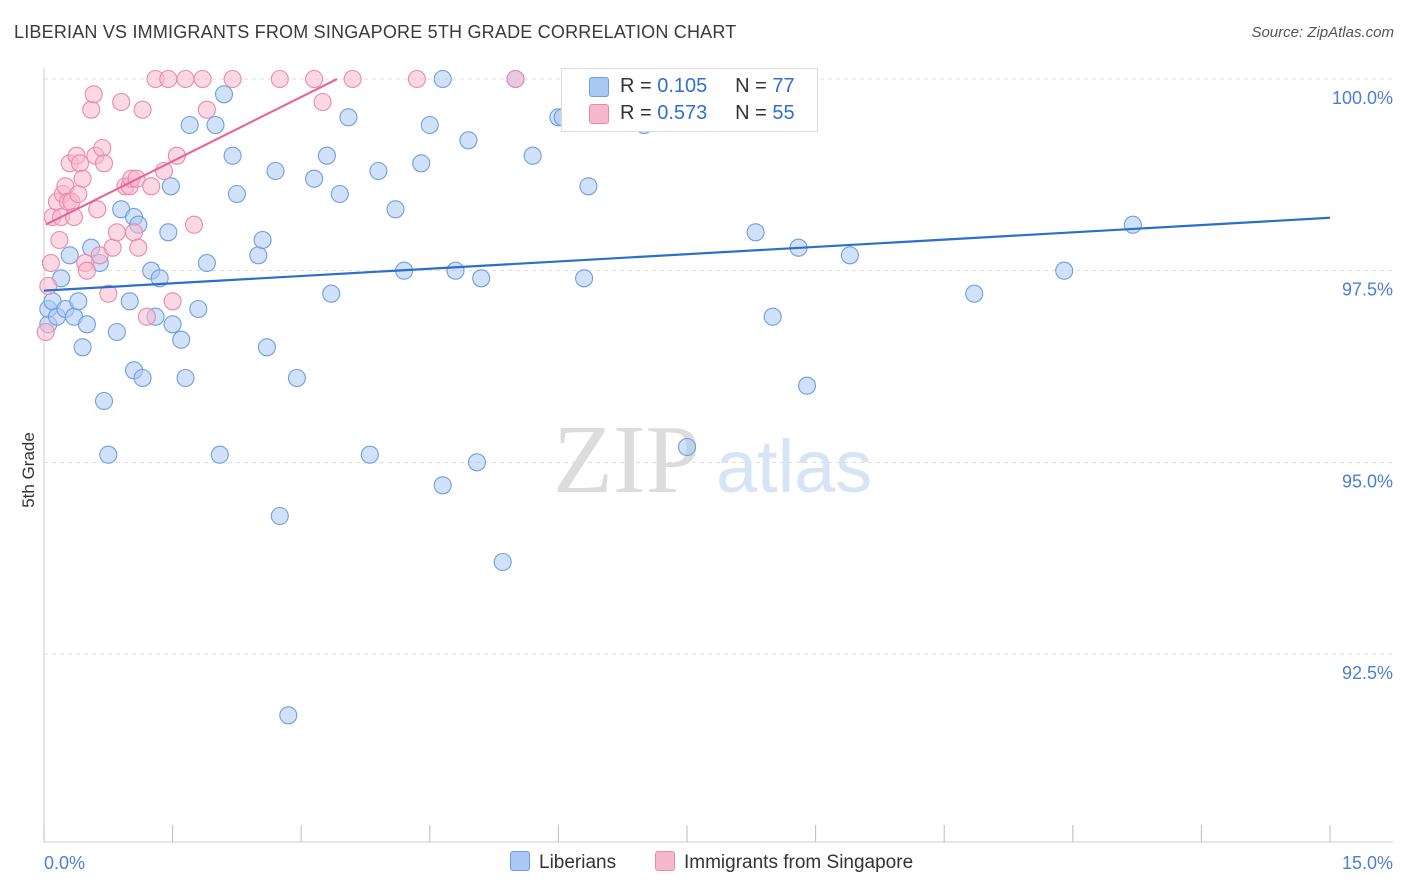 This screenshot has height=892, width=1406. What do you see at coordinates (799, 862) in the screenshot?
I see `bottom-legend-label-singapore: Immigrants from Singapore` at bounding box center [799, 862].